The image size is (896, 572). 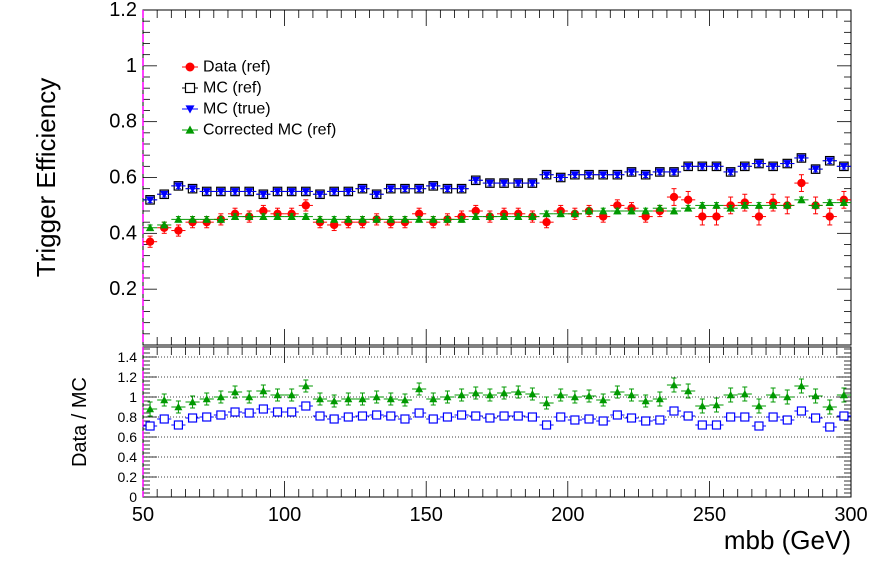 I want to click on y-axis-title: Trigger Efficiency, so click(x=46, y=177).